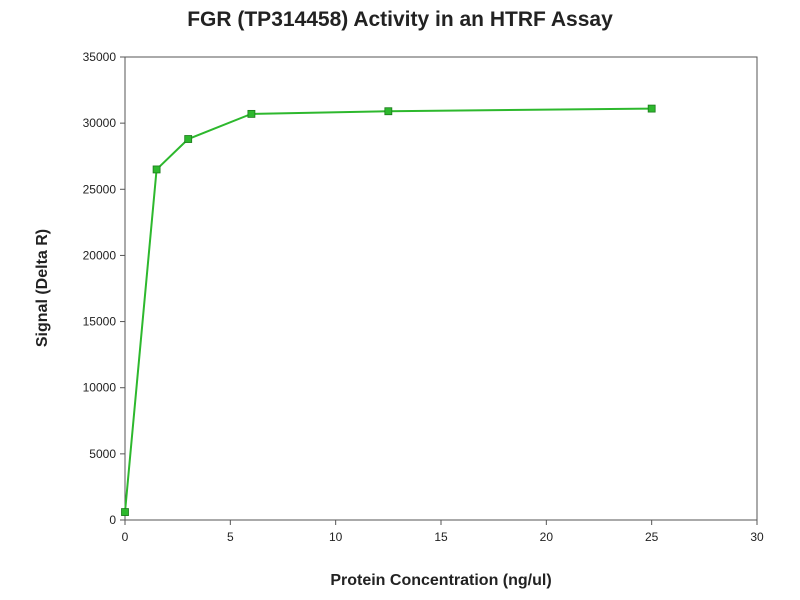  Describe the element at coordinates (125, 537) in the screenshot. I see `x-tick-label: 0` at that location.